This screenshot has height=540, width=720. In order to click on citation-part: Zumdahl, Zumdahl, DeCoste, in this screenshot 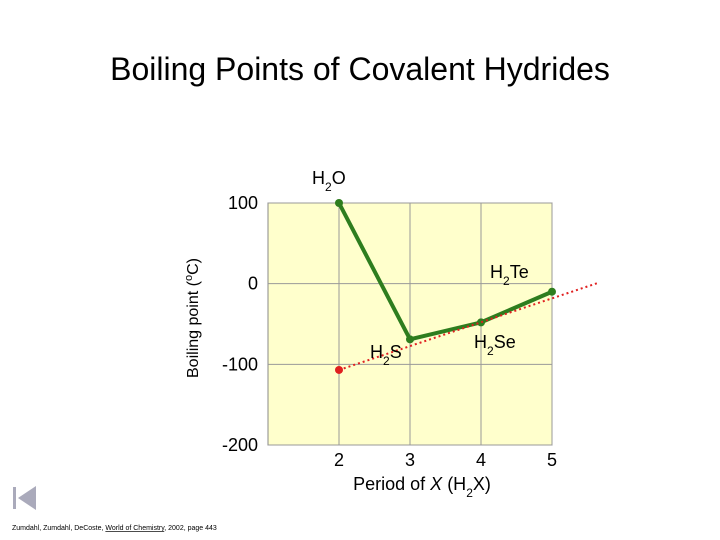, I will do `click(58, 528)`.